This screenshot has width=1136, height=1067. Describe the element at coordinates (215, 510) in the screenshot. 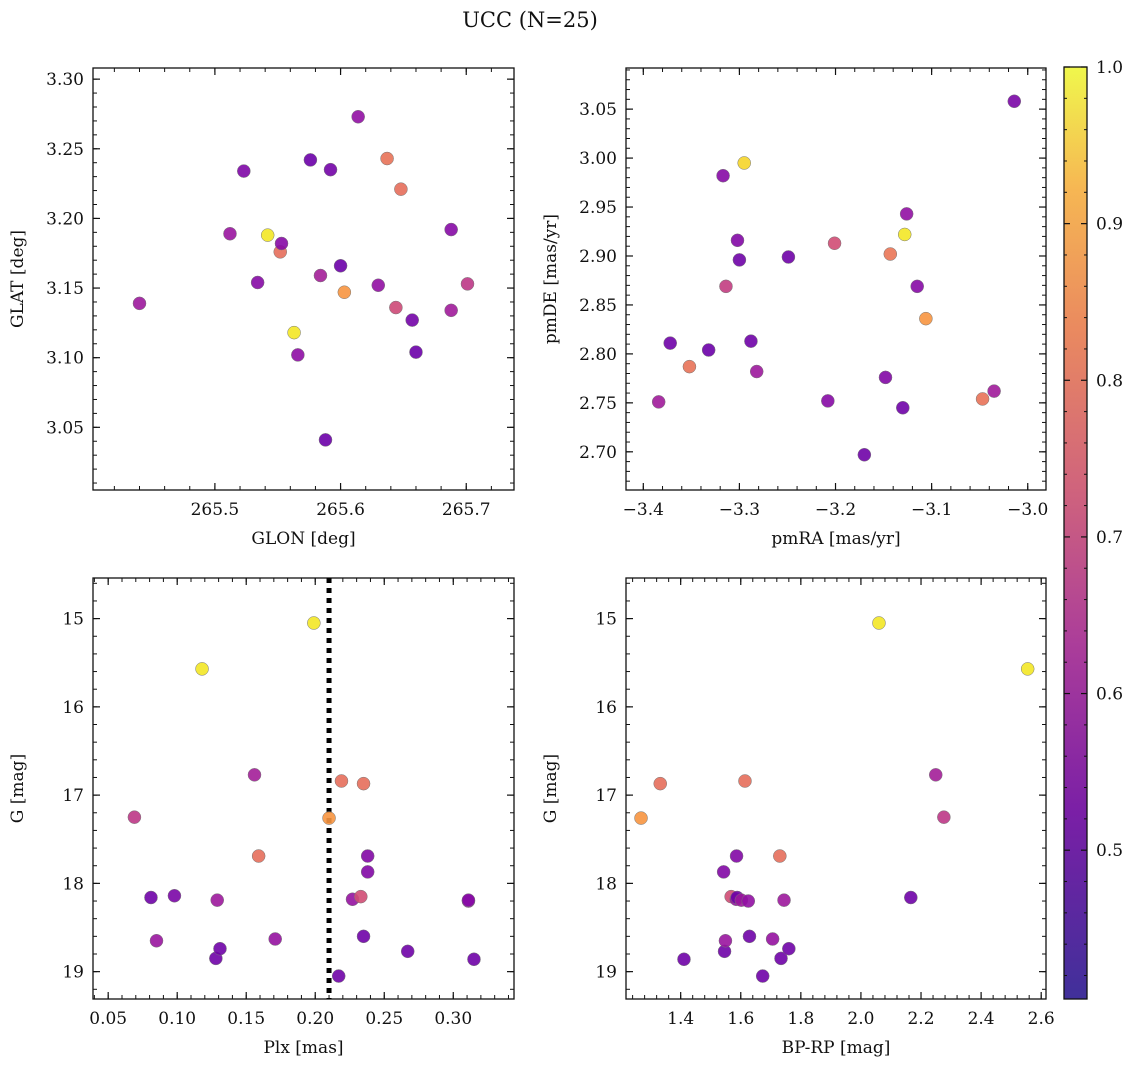

I see `x-tick-label: 265.5` at that location.